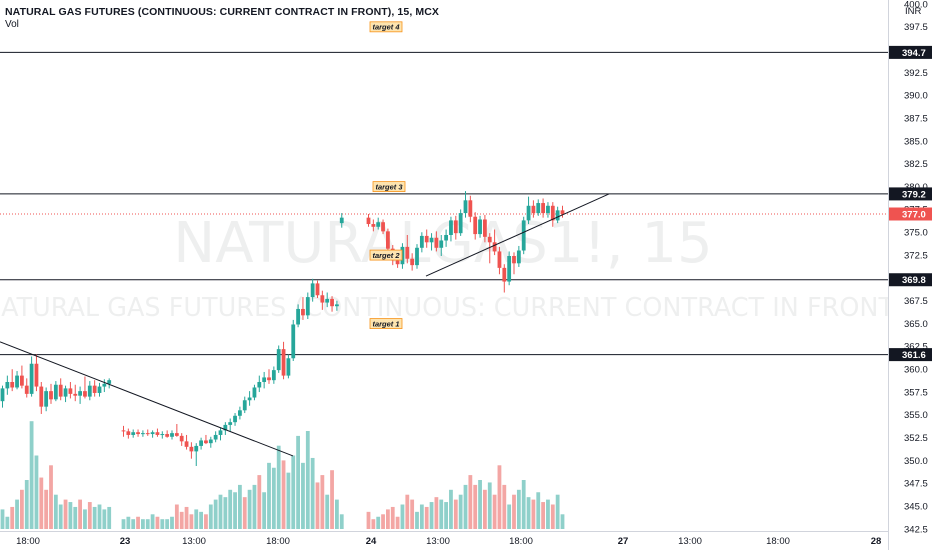 This screenshot has width=932, height=550. I want to click on time-axis, so click(444, 540).